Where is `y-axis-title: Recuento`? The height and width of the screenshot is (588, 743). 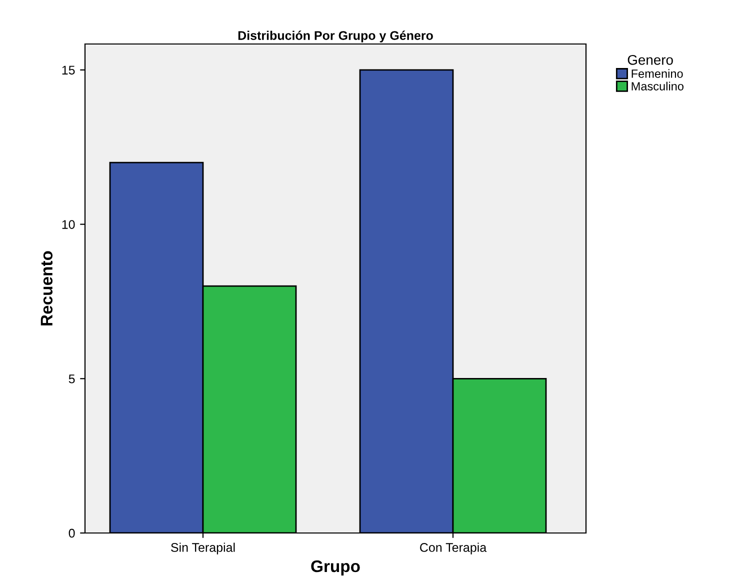
y-axis-title: Recuento is located at coordinates (46, 288).